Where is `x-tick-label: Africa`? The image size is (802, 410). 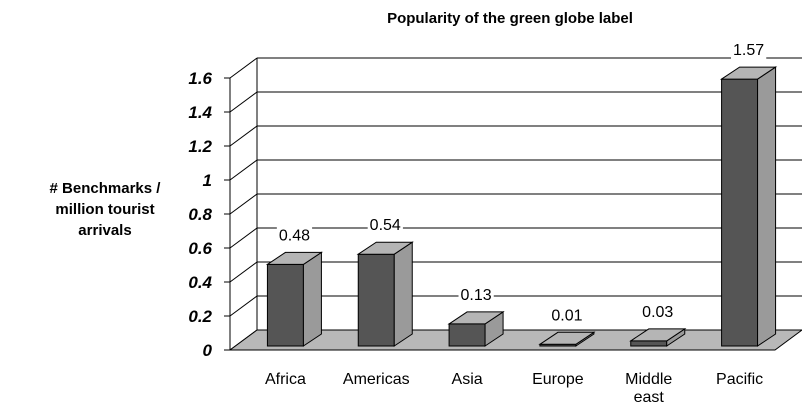
x-tick-label: Africa is located at coordinates (285, 379).